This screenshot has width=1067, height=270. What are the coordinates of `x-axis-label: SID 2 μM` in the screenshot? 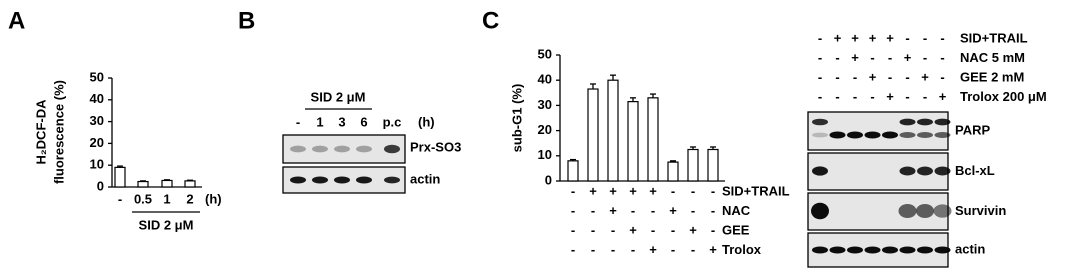 It's located at (166, 224).